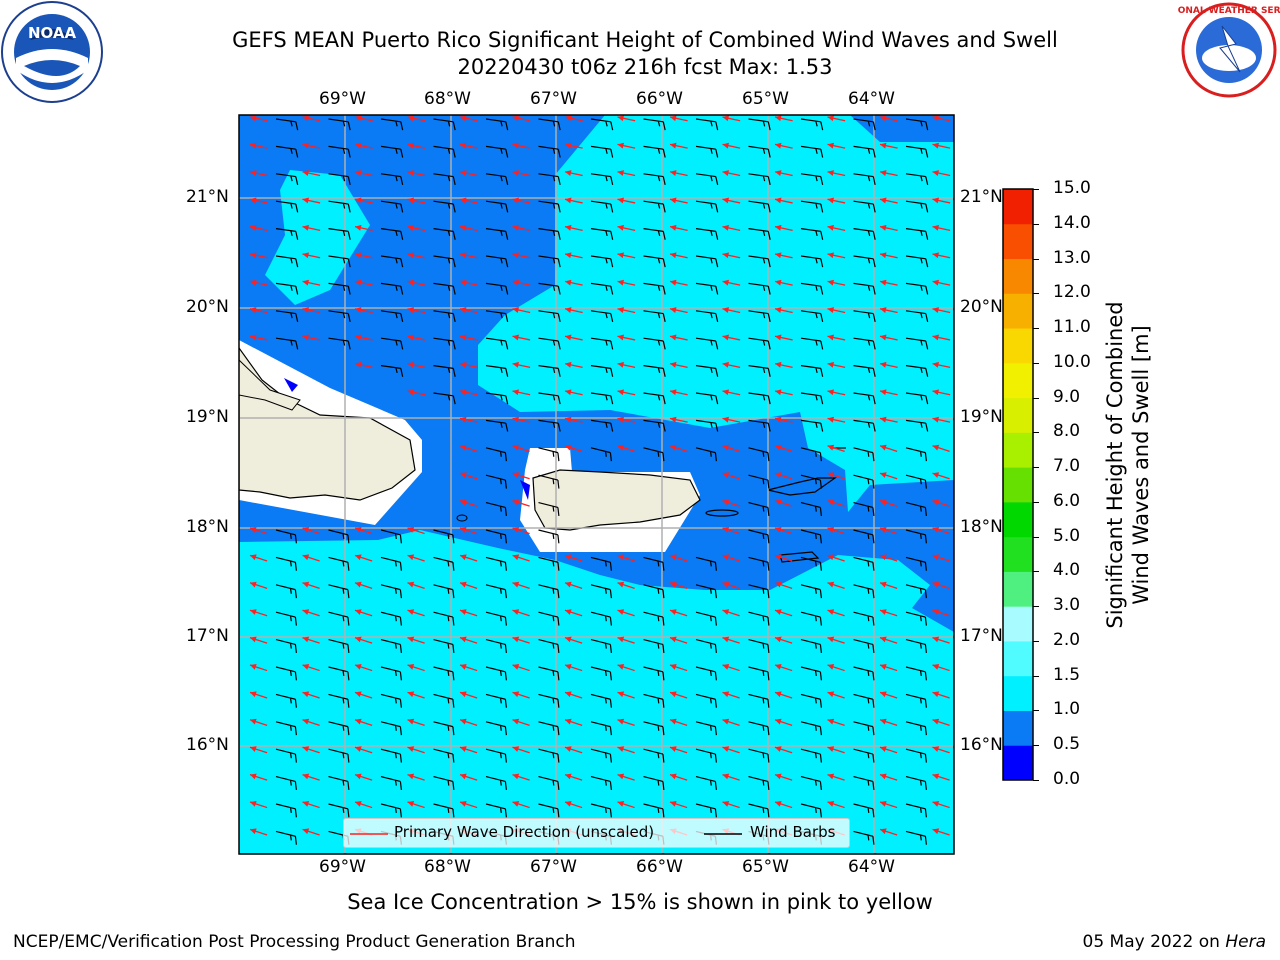  I want to click on colorbar-tick-label: 1.0, so click(1067, 709).